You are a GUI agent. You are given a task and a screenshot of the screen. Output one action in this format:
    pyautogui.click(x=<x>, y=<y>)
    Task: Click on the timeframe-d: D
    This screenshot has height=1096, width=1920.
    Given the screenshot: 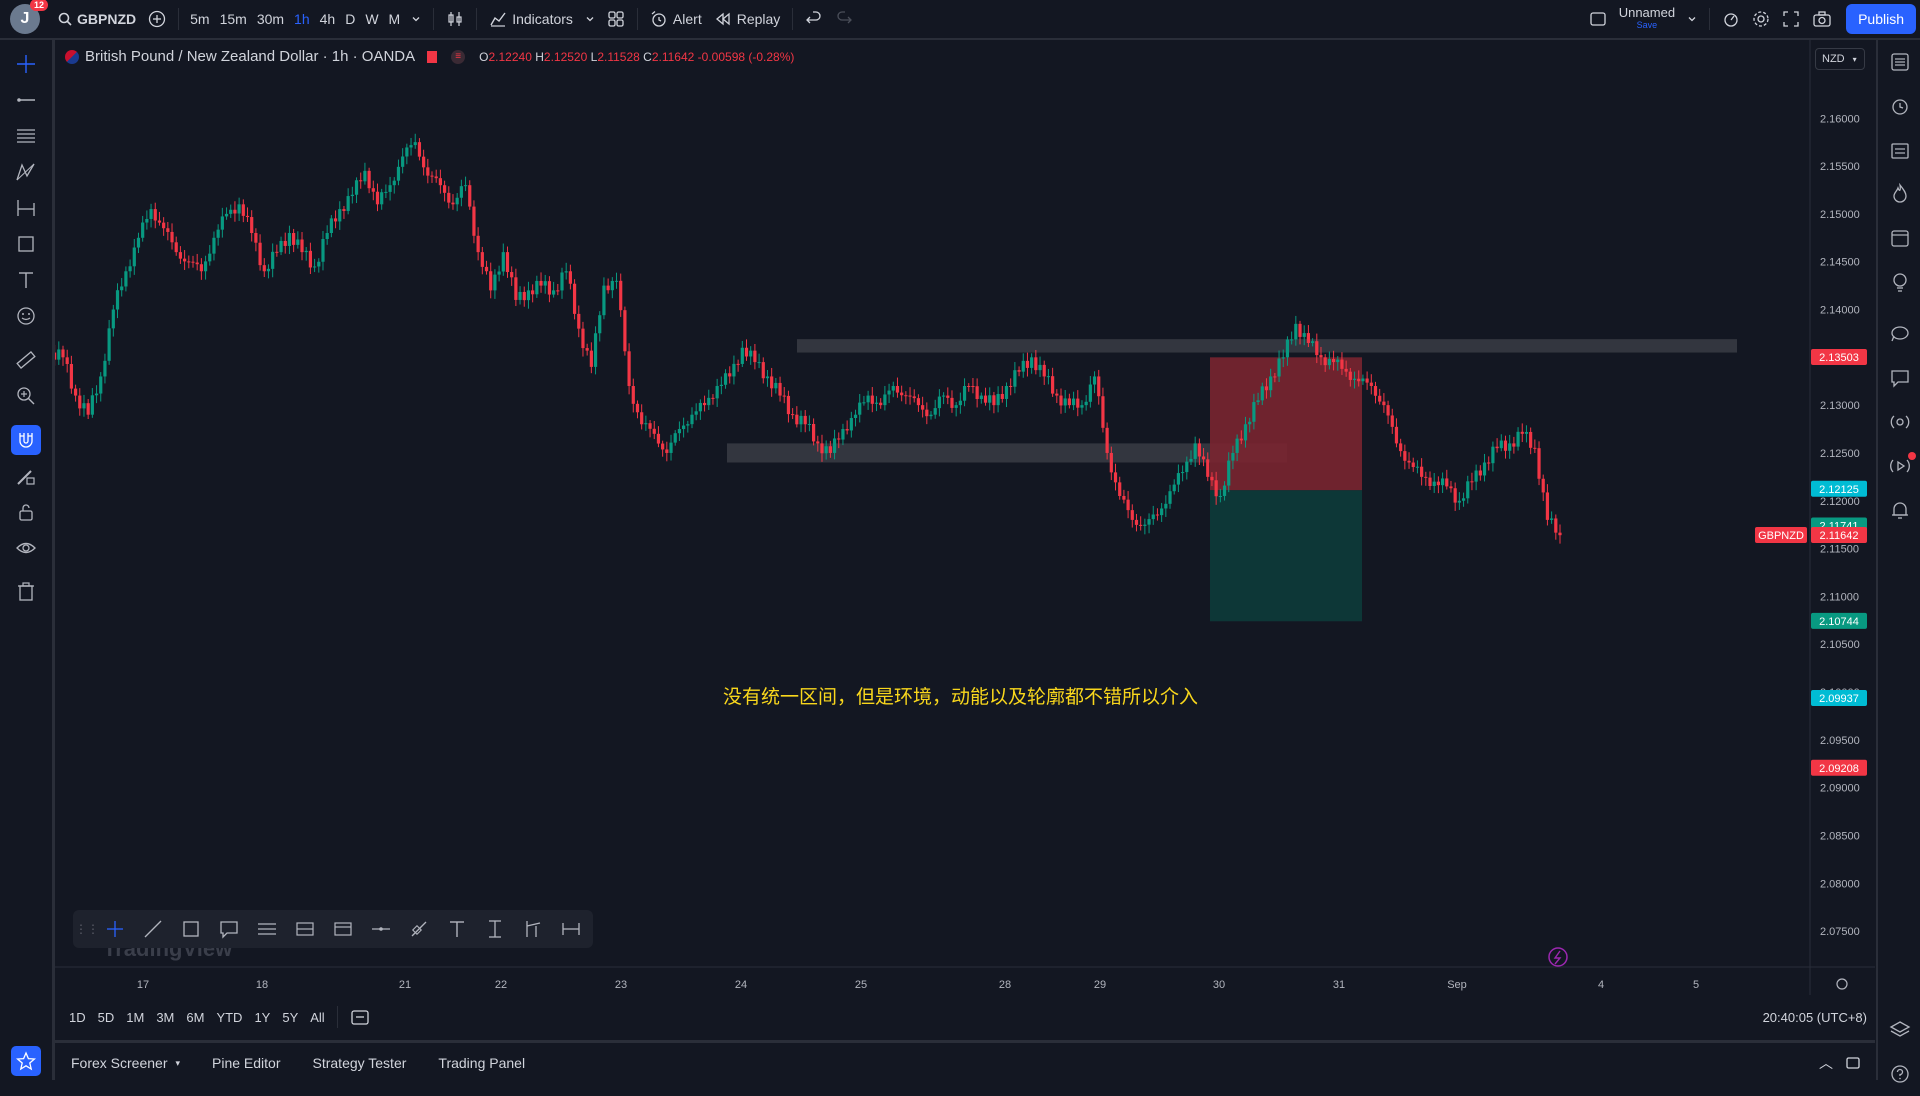 What is the action you would take?
    pyautogui.click(x=350, y=19)
    